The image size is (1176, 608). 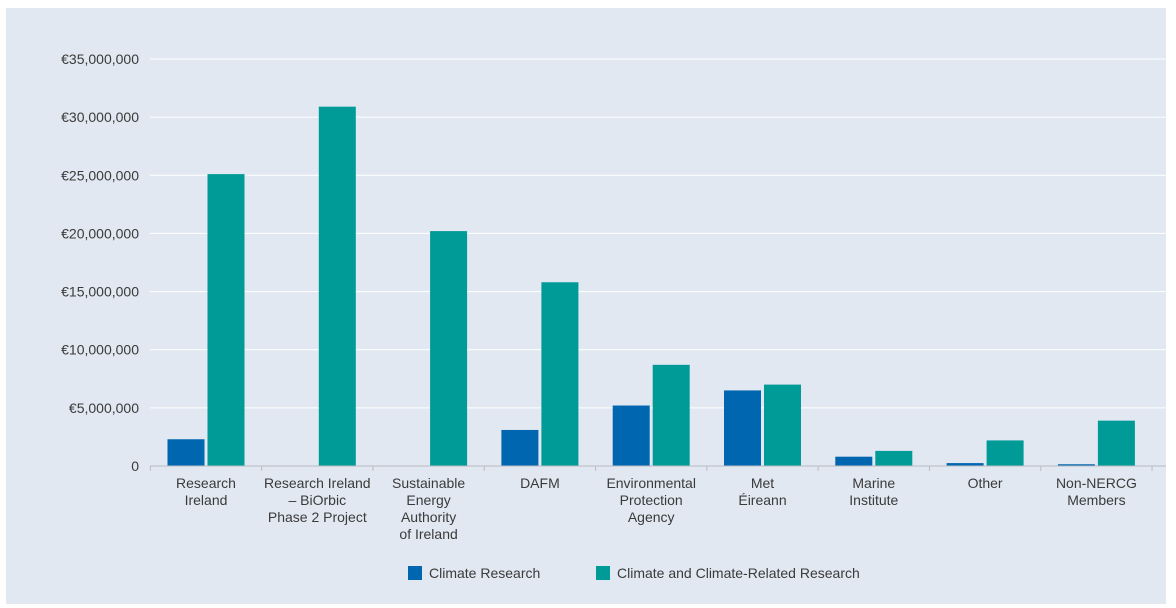 I want to click on category-label-line: Sustainable, so click(x=428, y=483).